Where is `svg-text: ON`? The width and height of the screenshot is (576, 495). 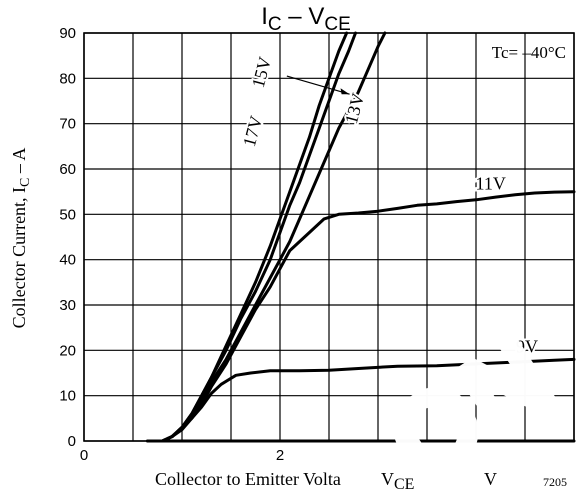 svg-text: ON is located at coordinates (469, 403).